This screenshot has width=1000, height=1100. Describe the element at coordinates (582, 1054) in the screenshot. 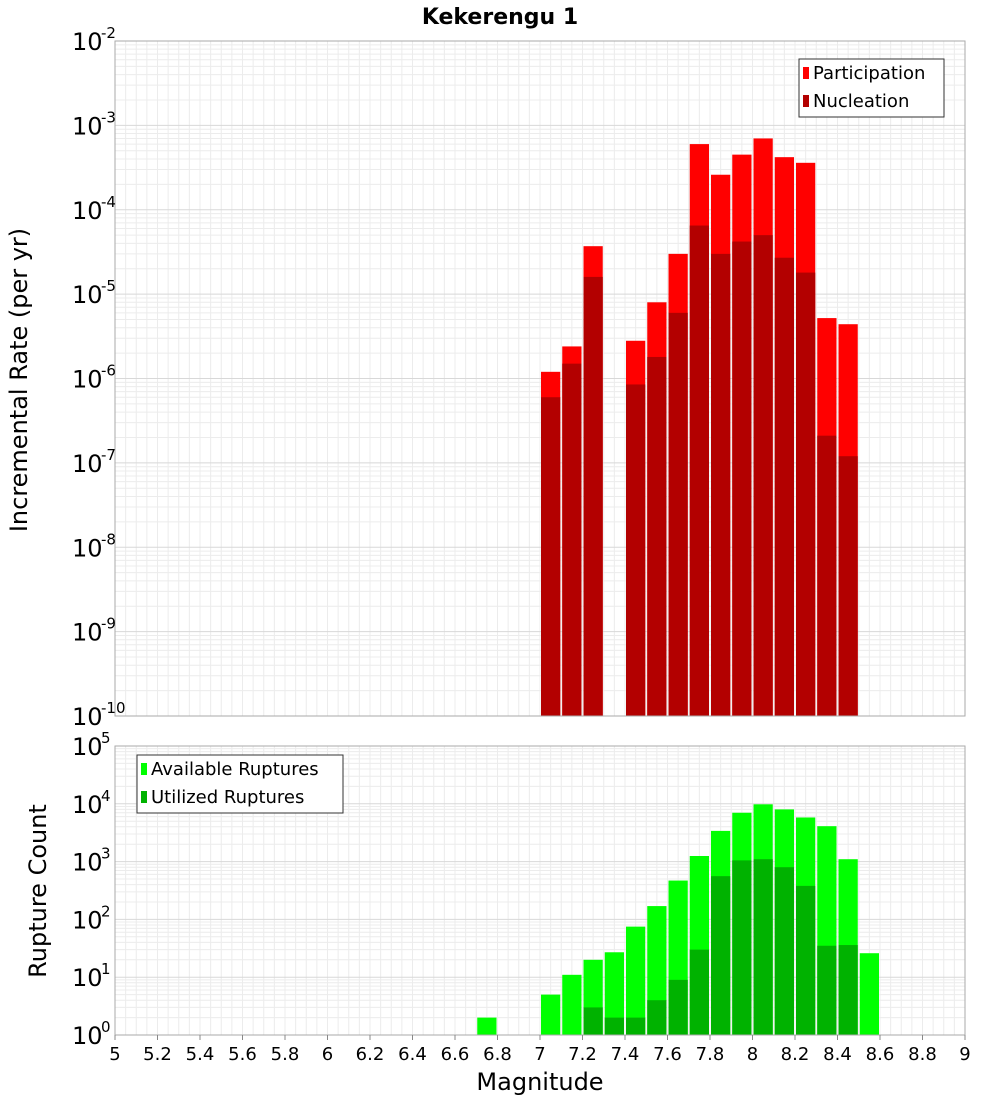

I see `x-tick-label: 7.2` at that location.